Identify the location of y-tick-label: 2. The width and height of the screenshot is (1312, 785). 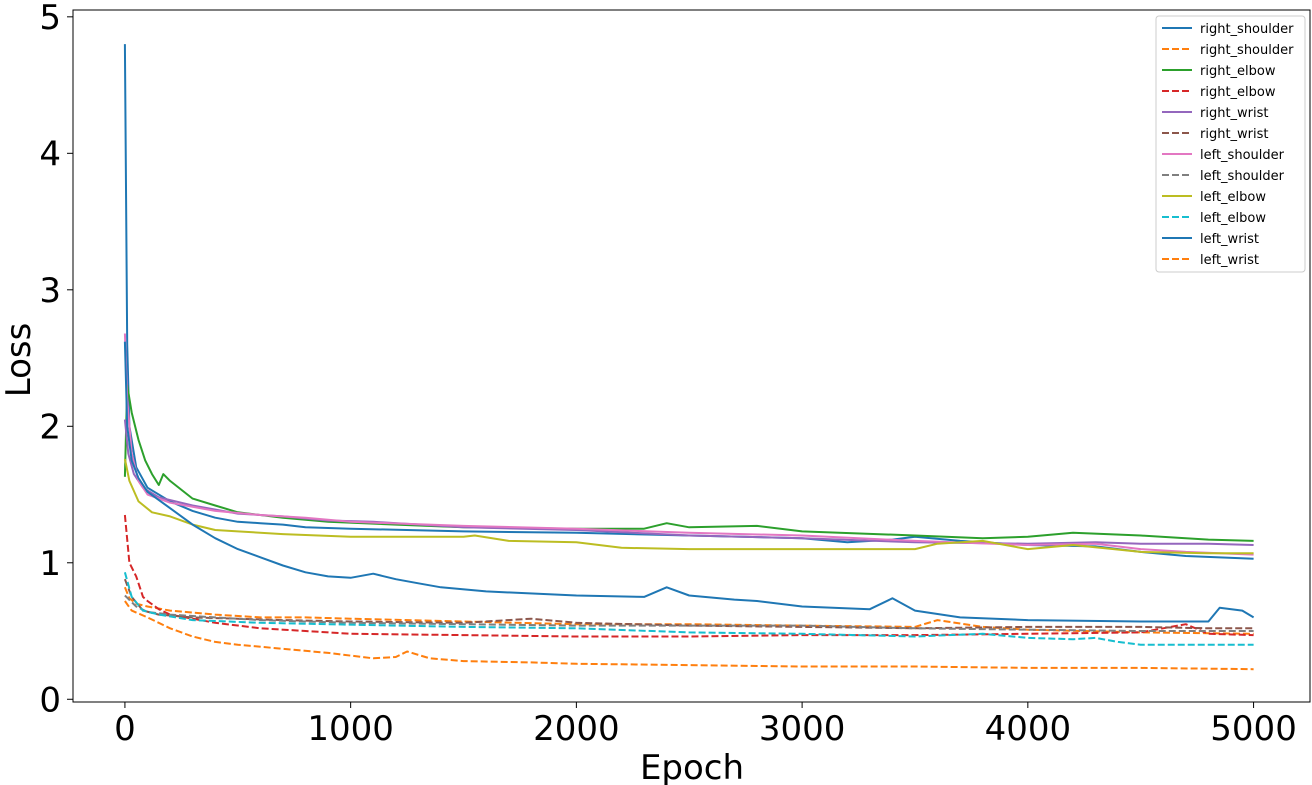
(50, 427).